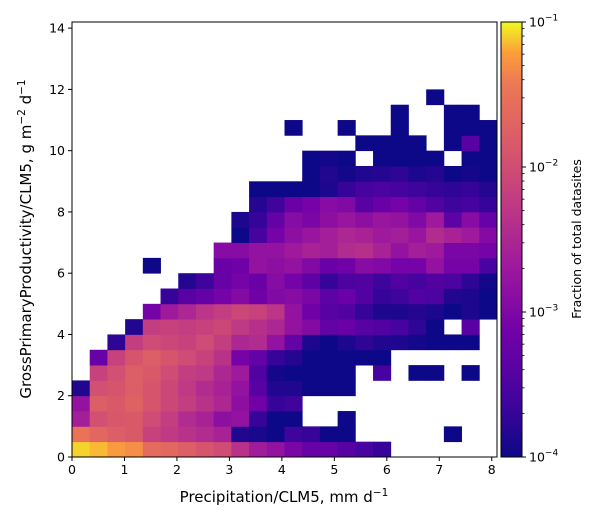  I want to click on x-tick-label: 2, so click(177, 469).